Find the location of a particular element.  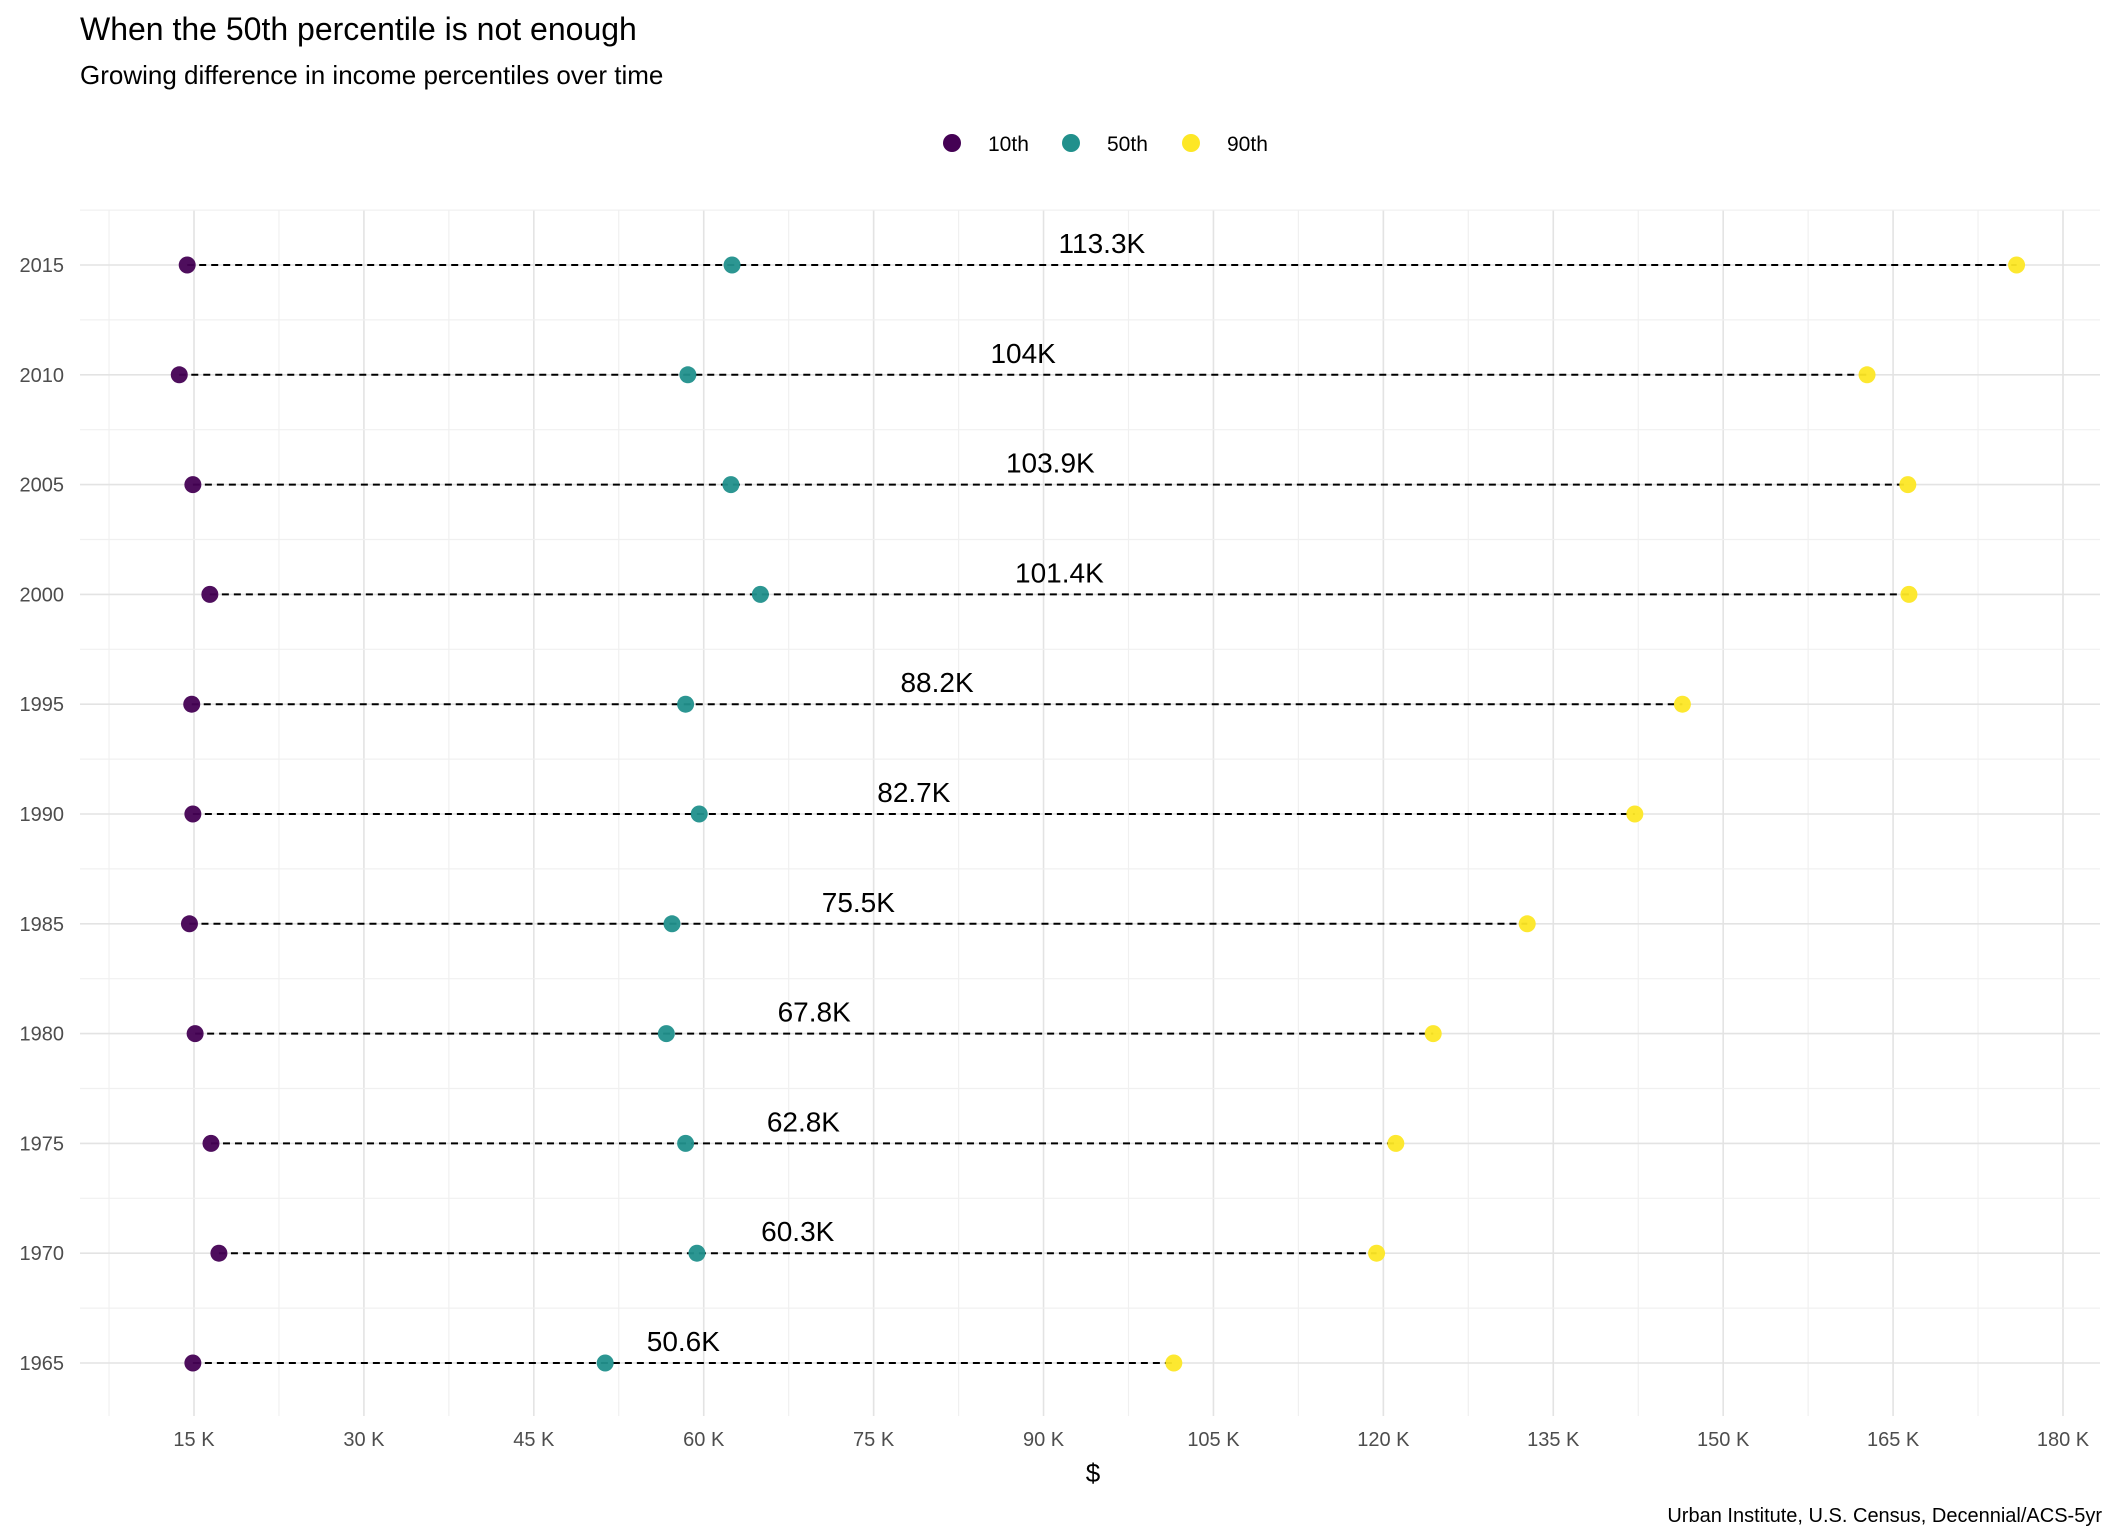

point-90th-2010 is located at coordinates (1867, 375).